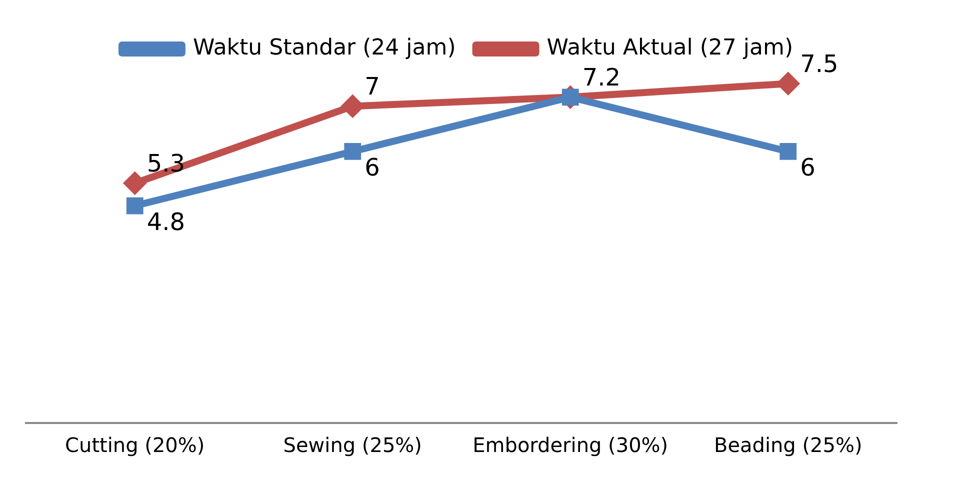 The width and height of the screenshot is (965, 479). Describe the element at coordinates (352, 445) in the screenshot. I see `x-tick-label: Sewing (25%)` at that location.